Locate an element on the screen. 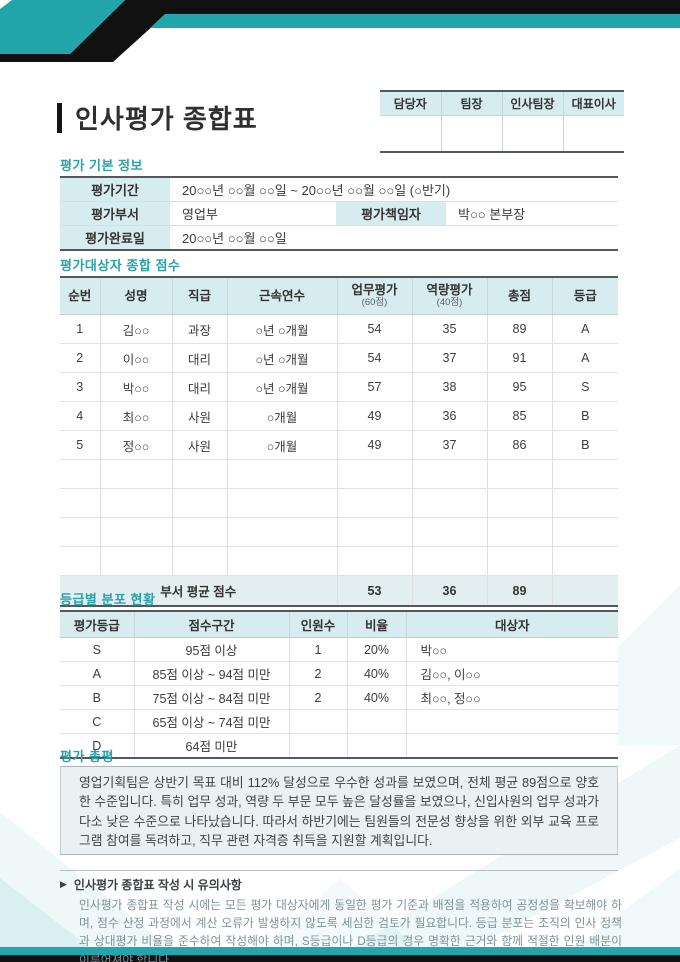  table-row: S 95점 이상 1 20% 박○○ is located at coordinates (339, 649).